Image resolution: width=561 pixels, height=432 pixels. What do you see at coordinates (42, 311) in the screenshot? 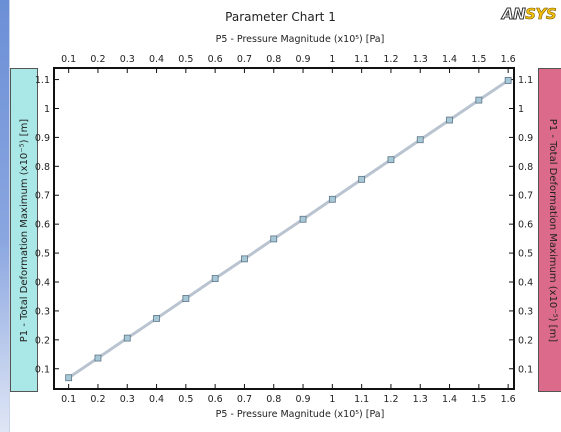
I see `y-tick-label-left: 0.3` at bounding box center [42, 311].